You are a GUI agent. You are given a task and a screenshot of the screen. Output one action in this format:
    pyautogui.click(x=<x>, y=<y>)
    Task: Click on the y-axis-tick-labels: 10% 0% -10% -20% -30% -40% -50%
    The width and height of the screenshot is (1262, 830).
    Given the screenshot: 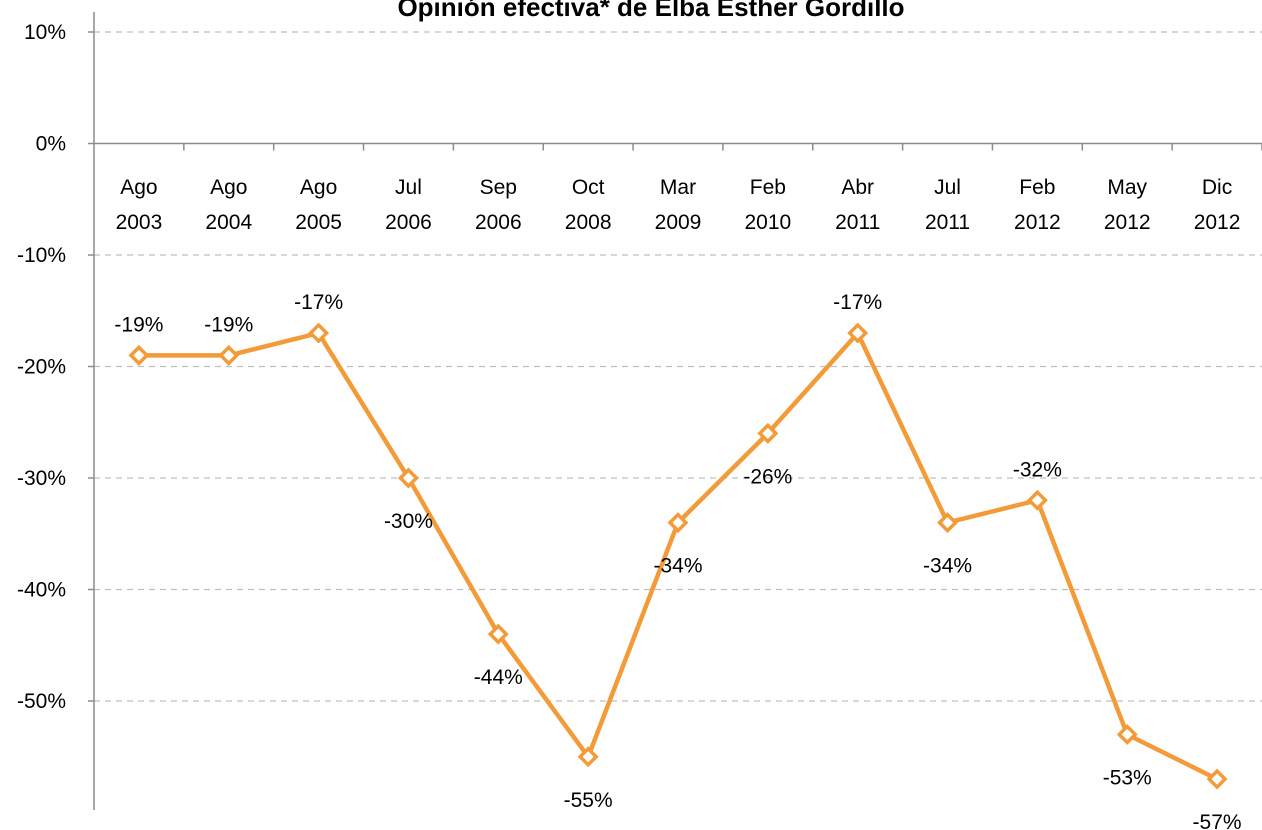 What is the action you would take?
    pyautogui.click(x=41, y=367)
    